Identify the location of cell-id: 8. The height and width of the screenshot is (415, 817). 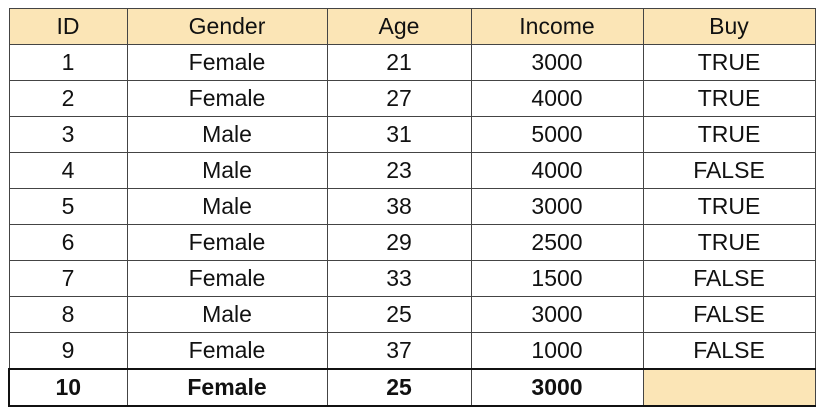
(68, 314).